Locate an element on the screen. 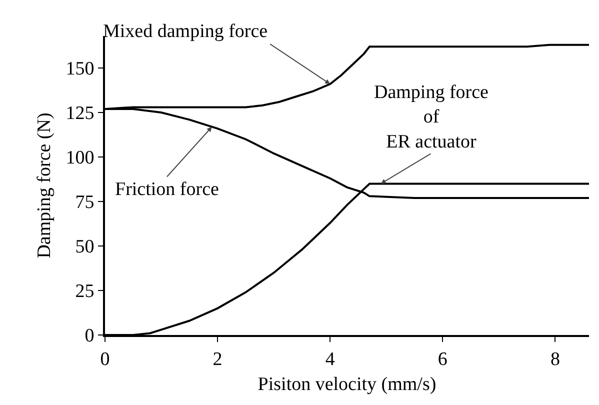  annotation: Mixed damping force is located at coordinates (185, 31).